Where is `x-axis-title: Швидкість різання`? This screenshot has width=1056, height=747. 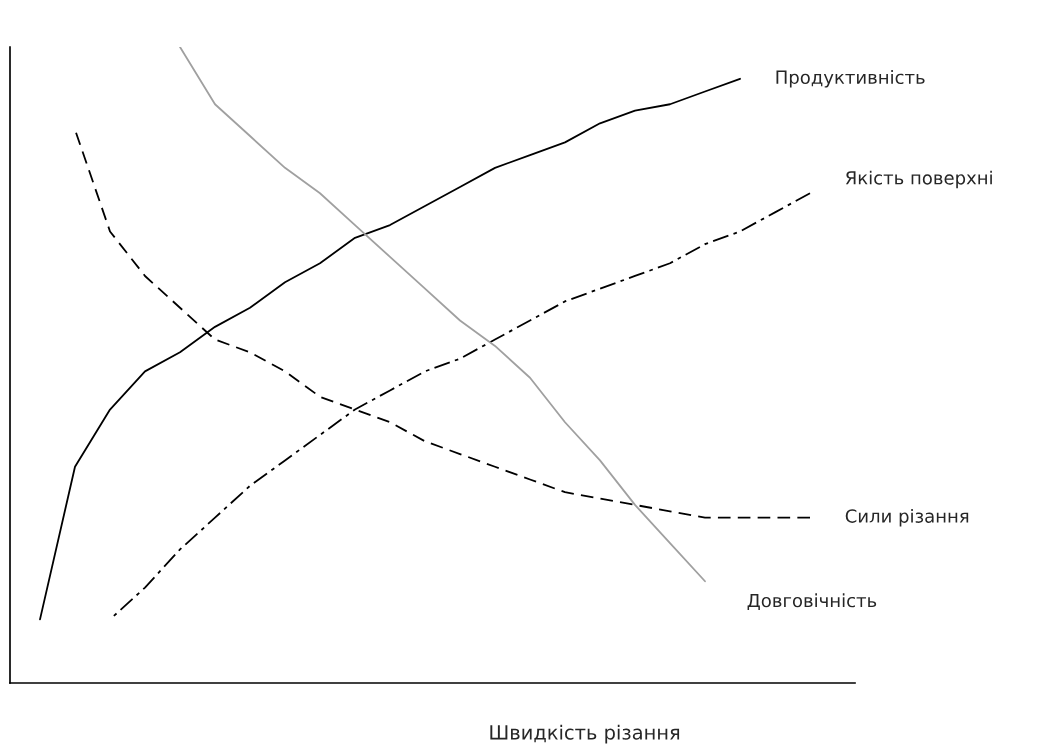 x-axis-title: Швидкість різання is located at coordinates (585, 734).